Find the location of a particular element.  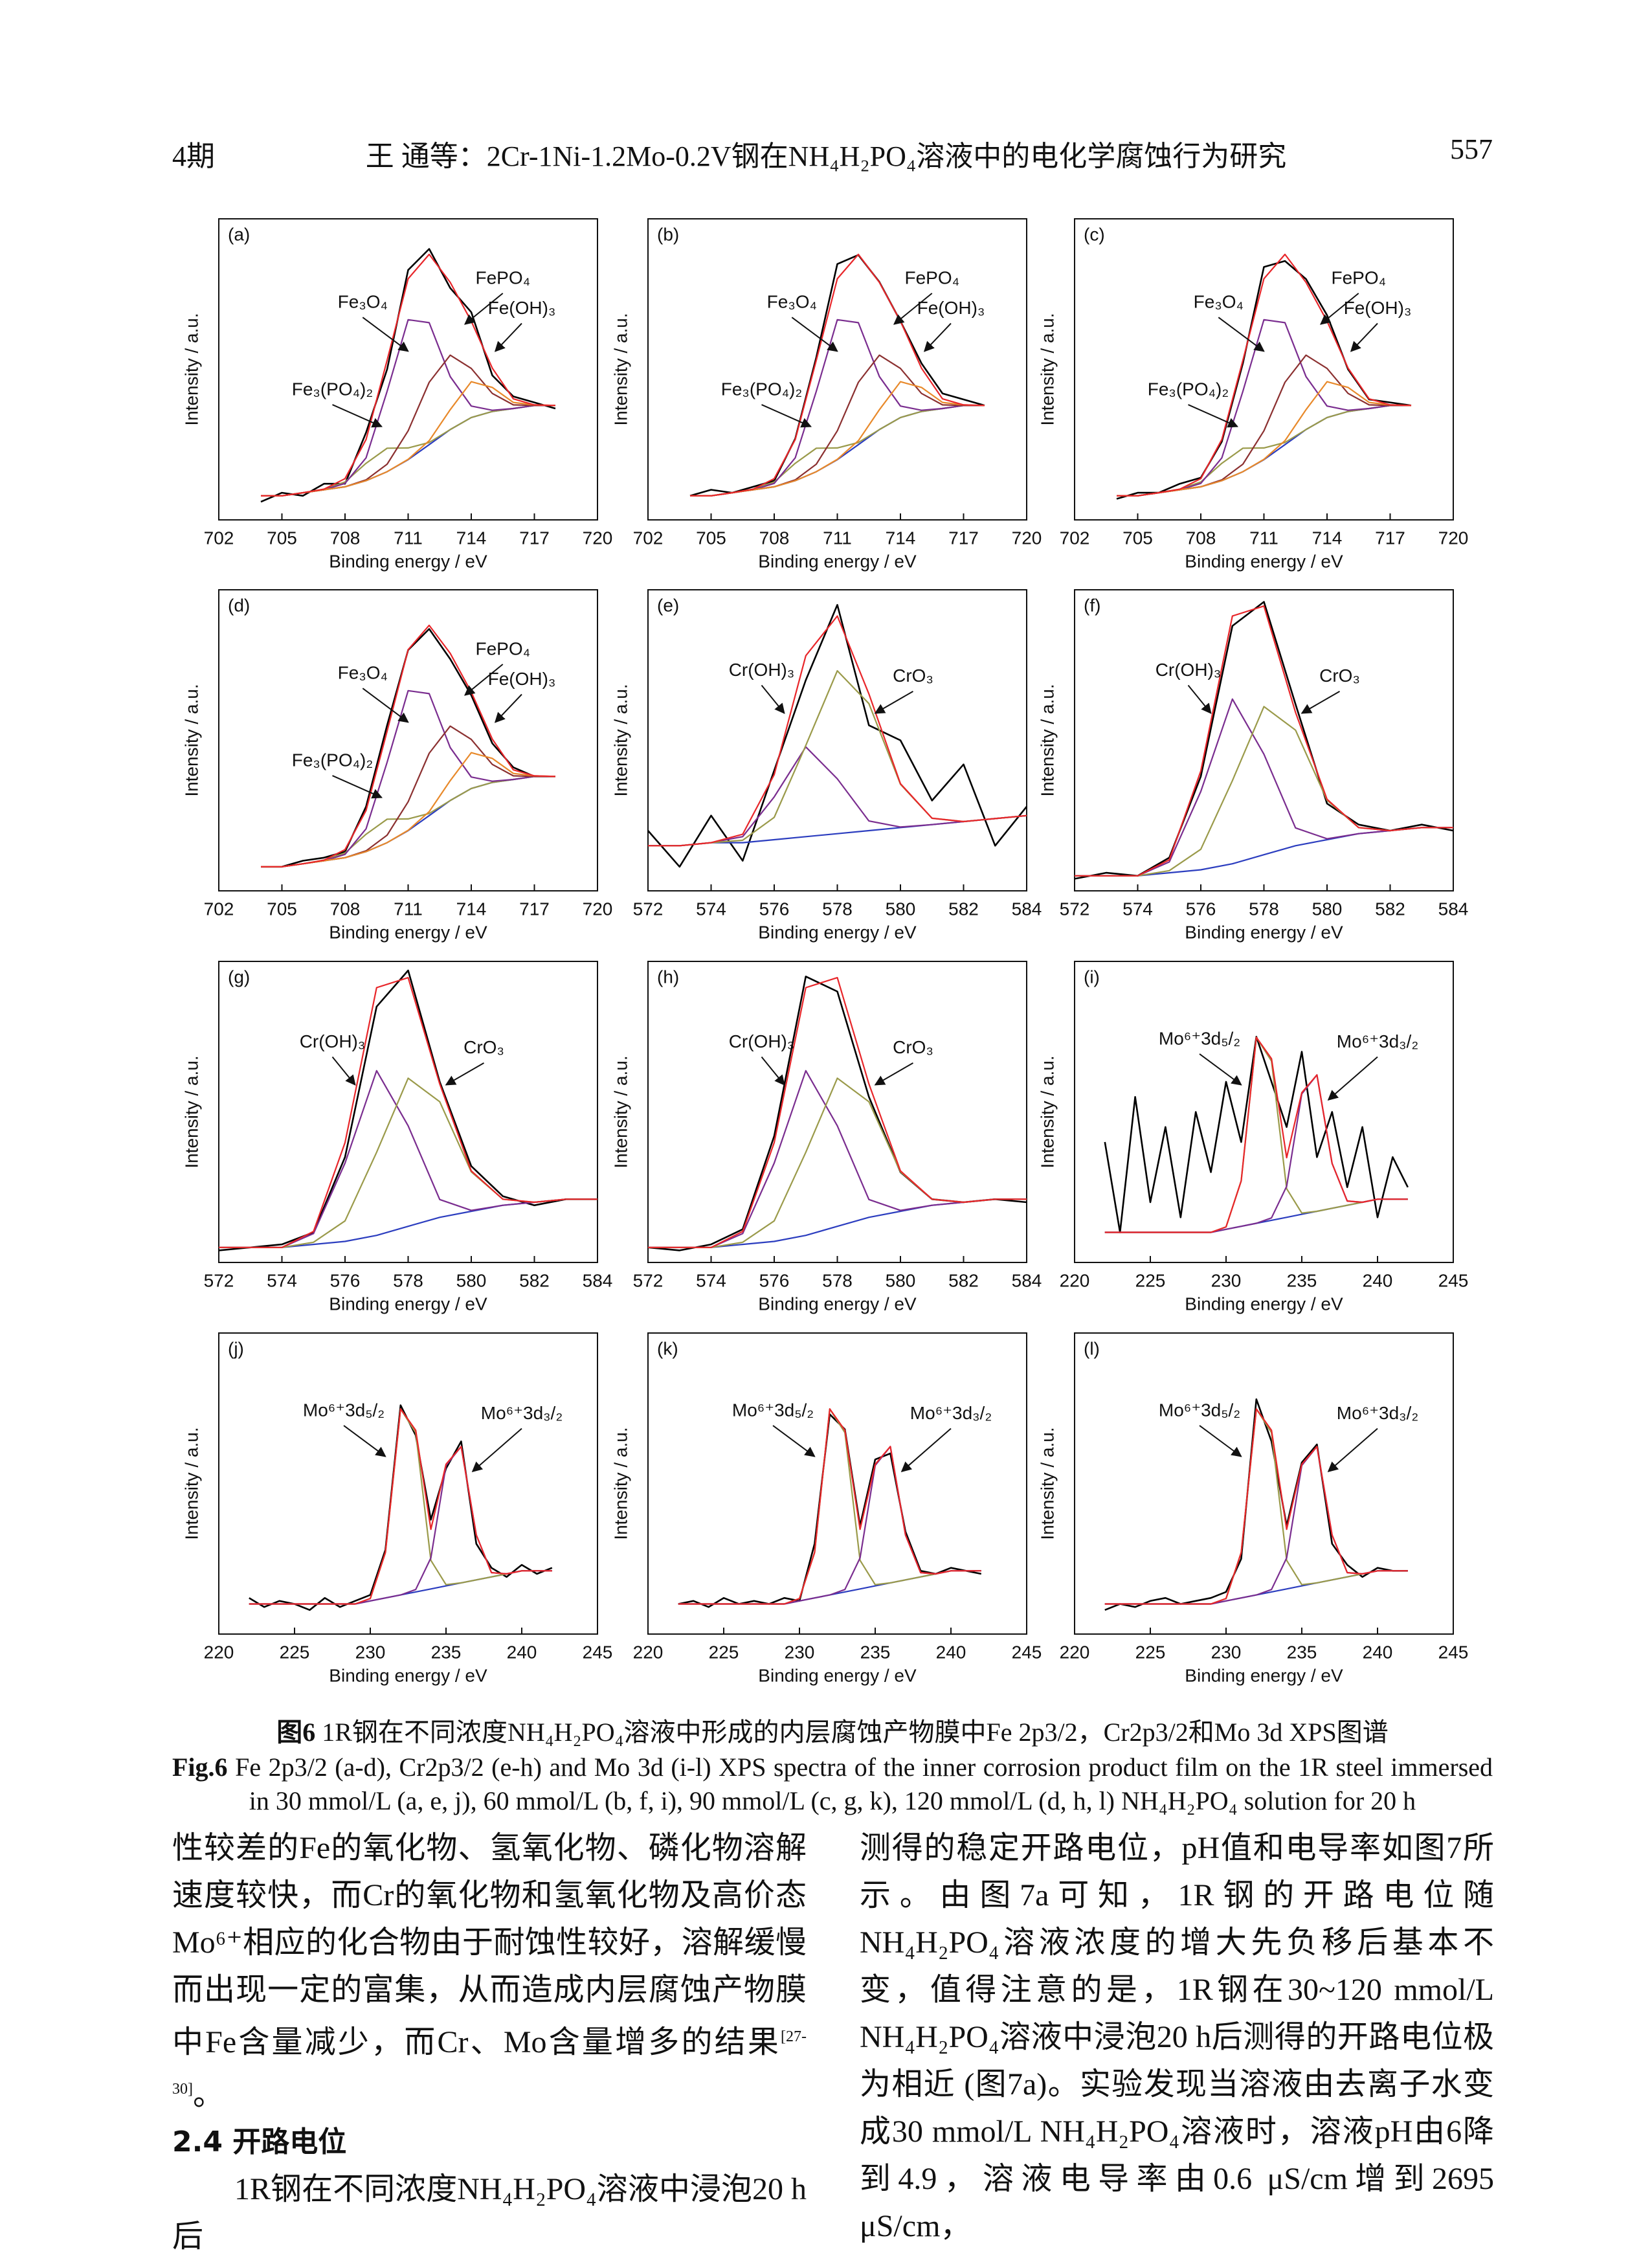

panel-label: (d) is located at coordinates (239, 605).